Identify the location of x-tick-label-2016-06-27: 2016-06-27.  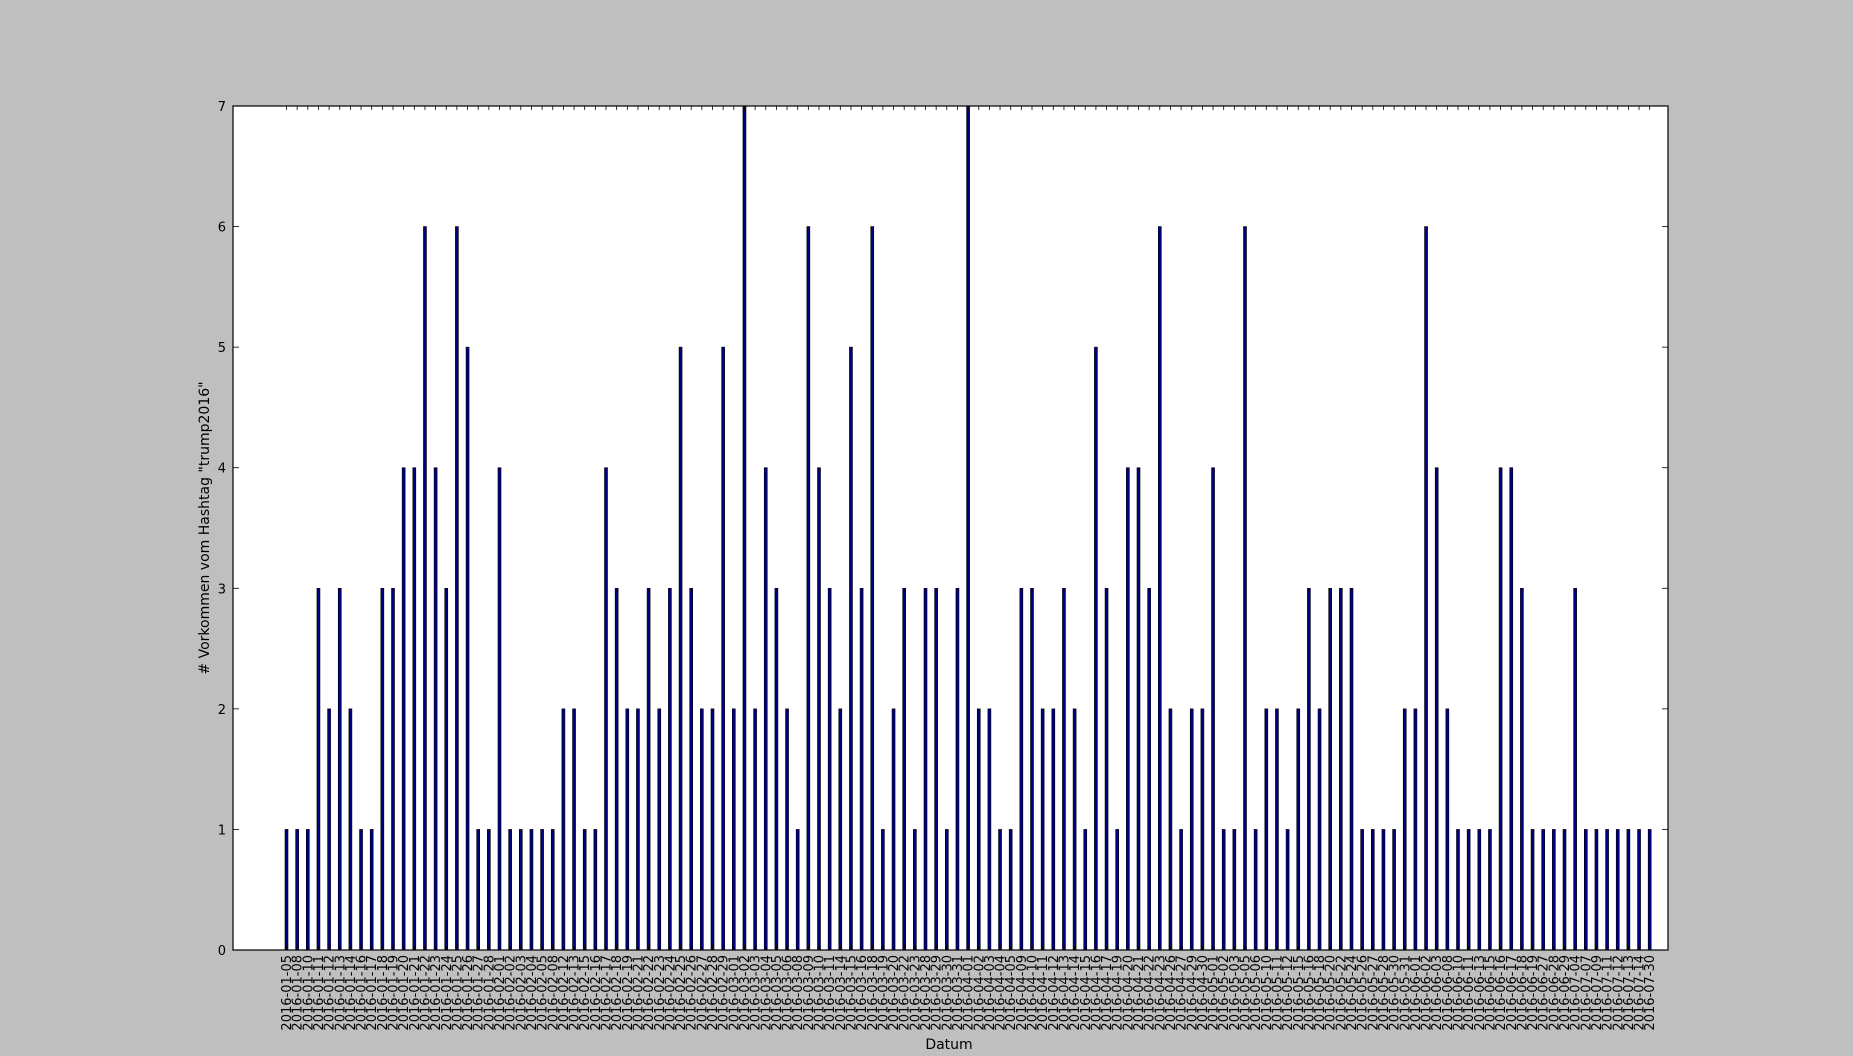
(1544, 993).